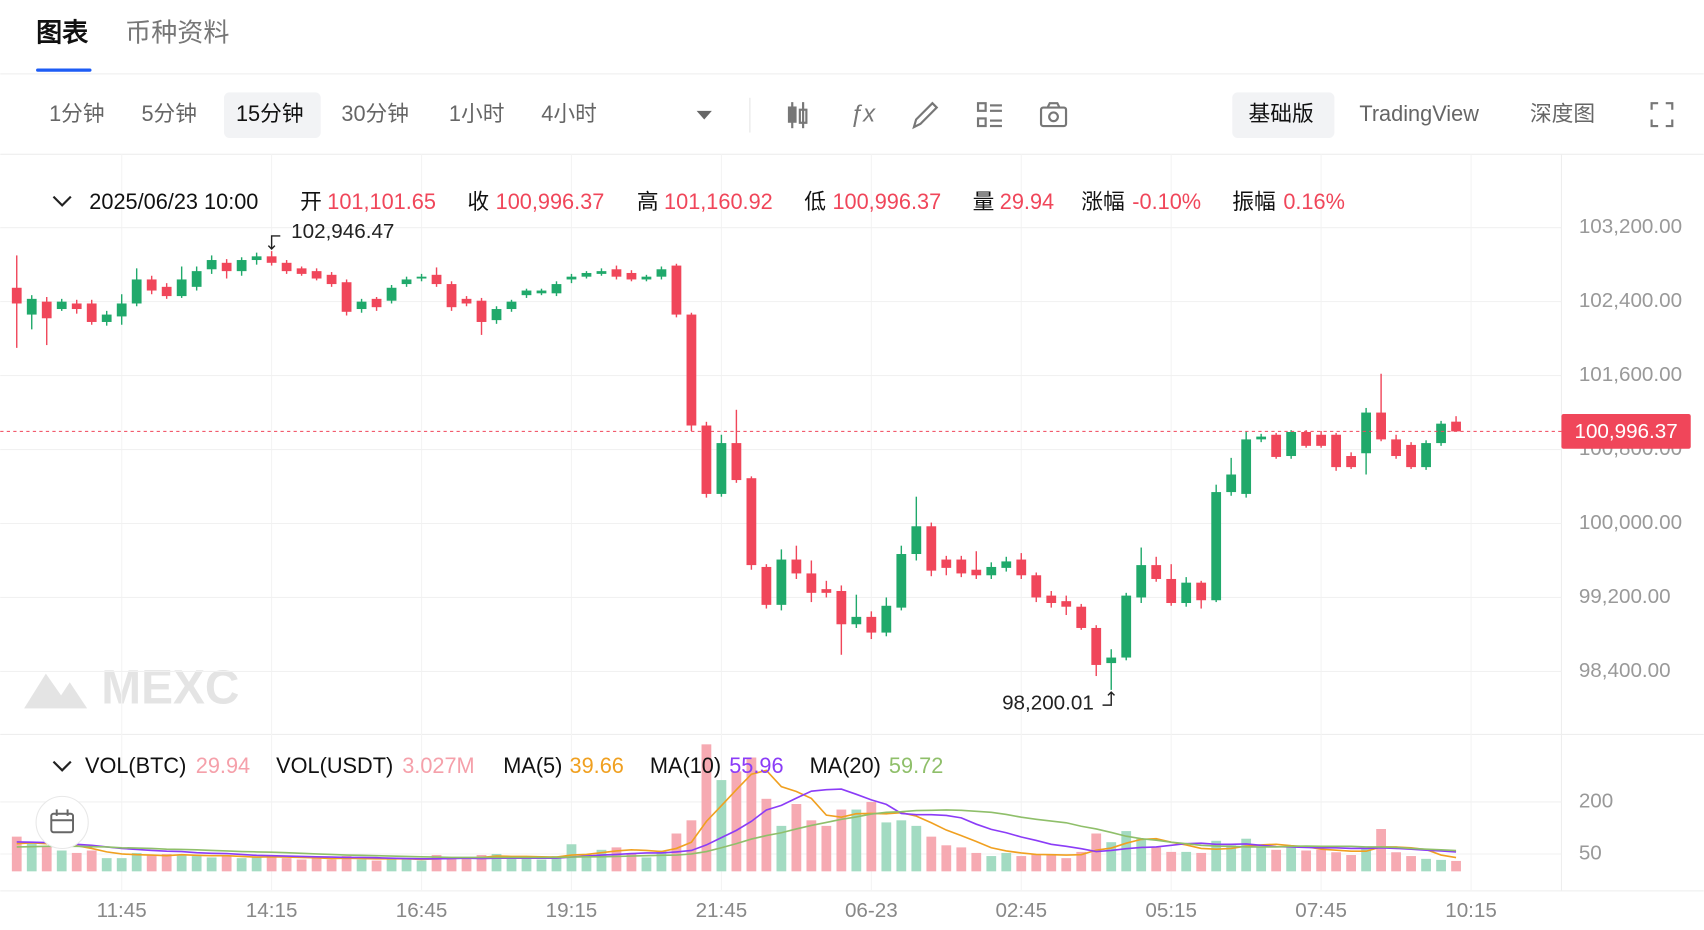 Image resolution: width=1704 pixels, height=930 pixels. Describe the element at coordinates (863, 113) in the screenshot. I see `icon-indicator: ƒx` at that location.